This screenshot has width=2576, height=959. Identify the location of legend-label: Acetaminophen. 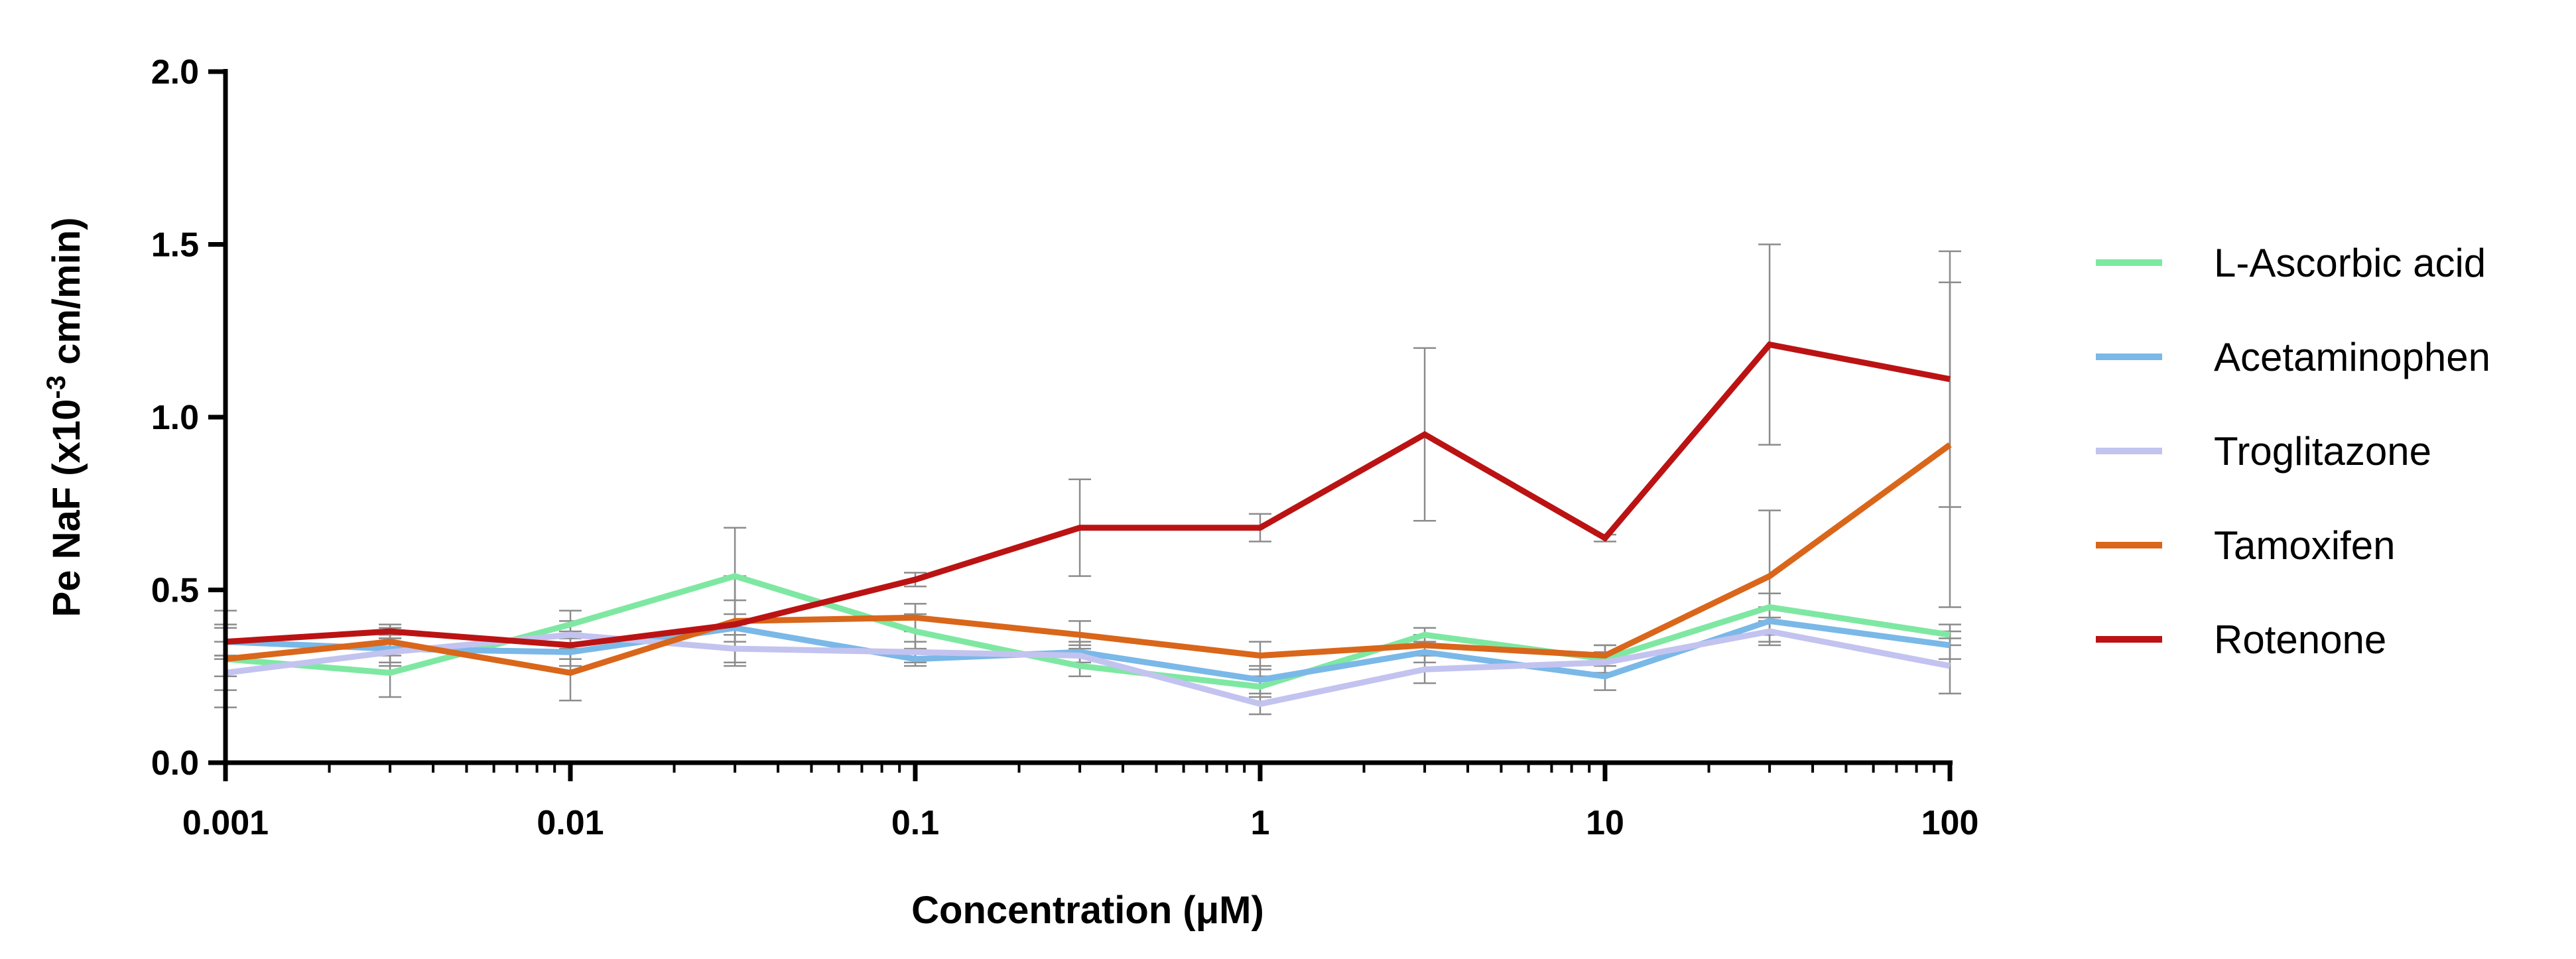
(2352, 357).